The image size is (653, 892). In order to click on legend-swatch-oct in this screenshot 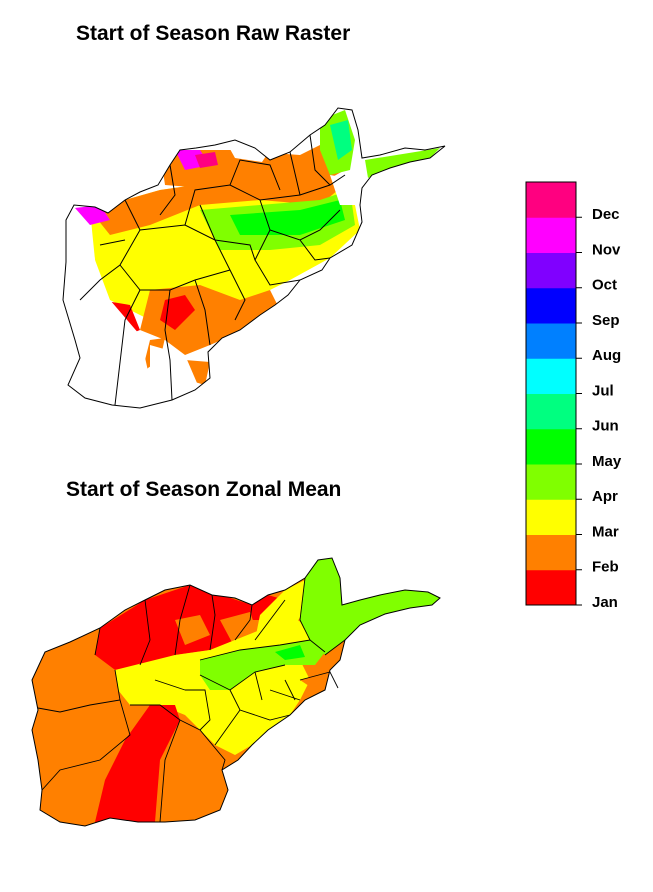, I will do `click(551, 270)`.